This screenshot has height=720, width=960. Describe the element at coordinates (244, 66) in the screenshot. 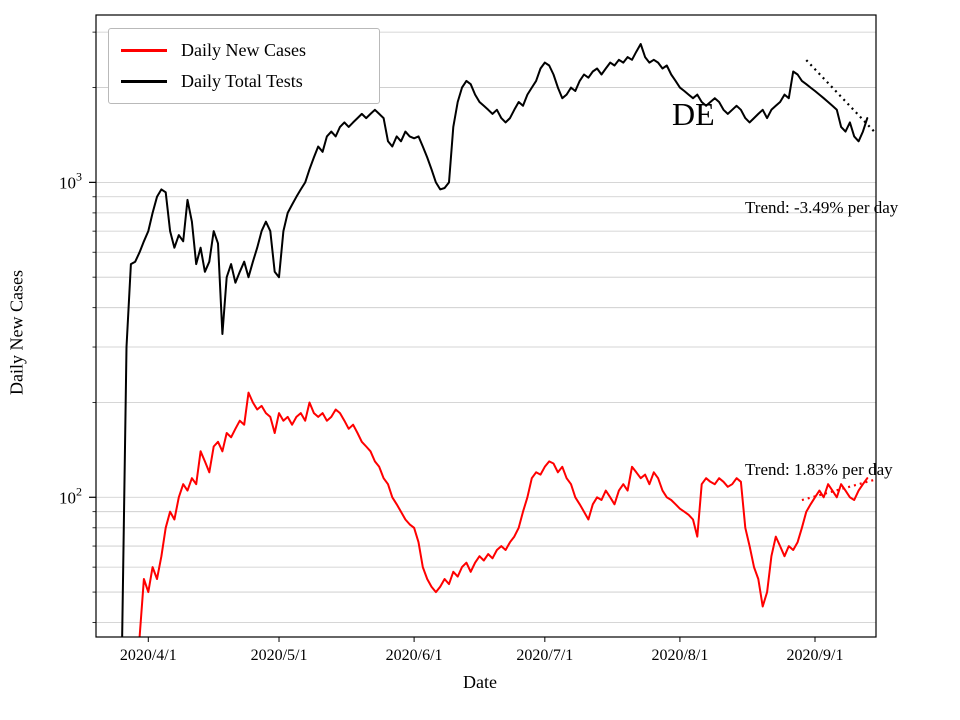

I see `legend: Daily New Cases Daily Total Tests` at that location.